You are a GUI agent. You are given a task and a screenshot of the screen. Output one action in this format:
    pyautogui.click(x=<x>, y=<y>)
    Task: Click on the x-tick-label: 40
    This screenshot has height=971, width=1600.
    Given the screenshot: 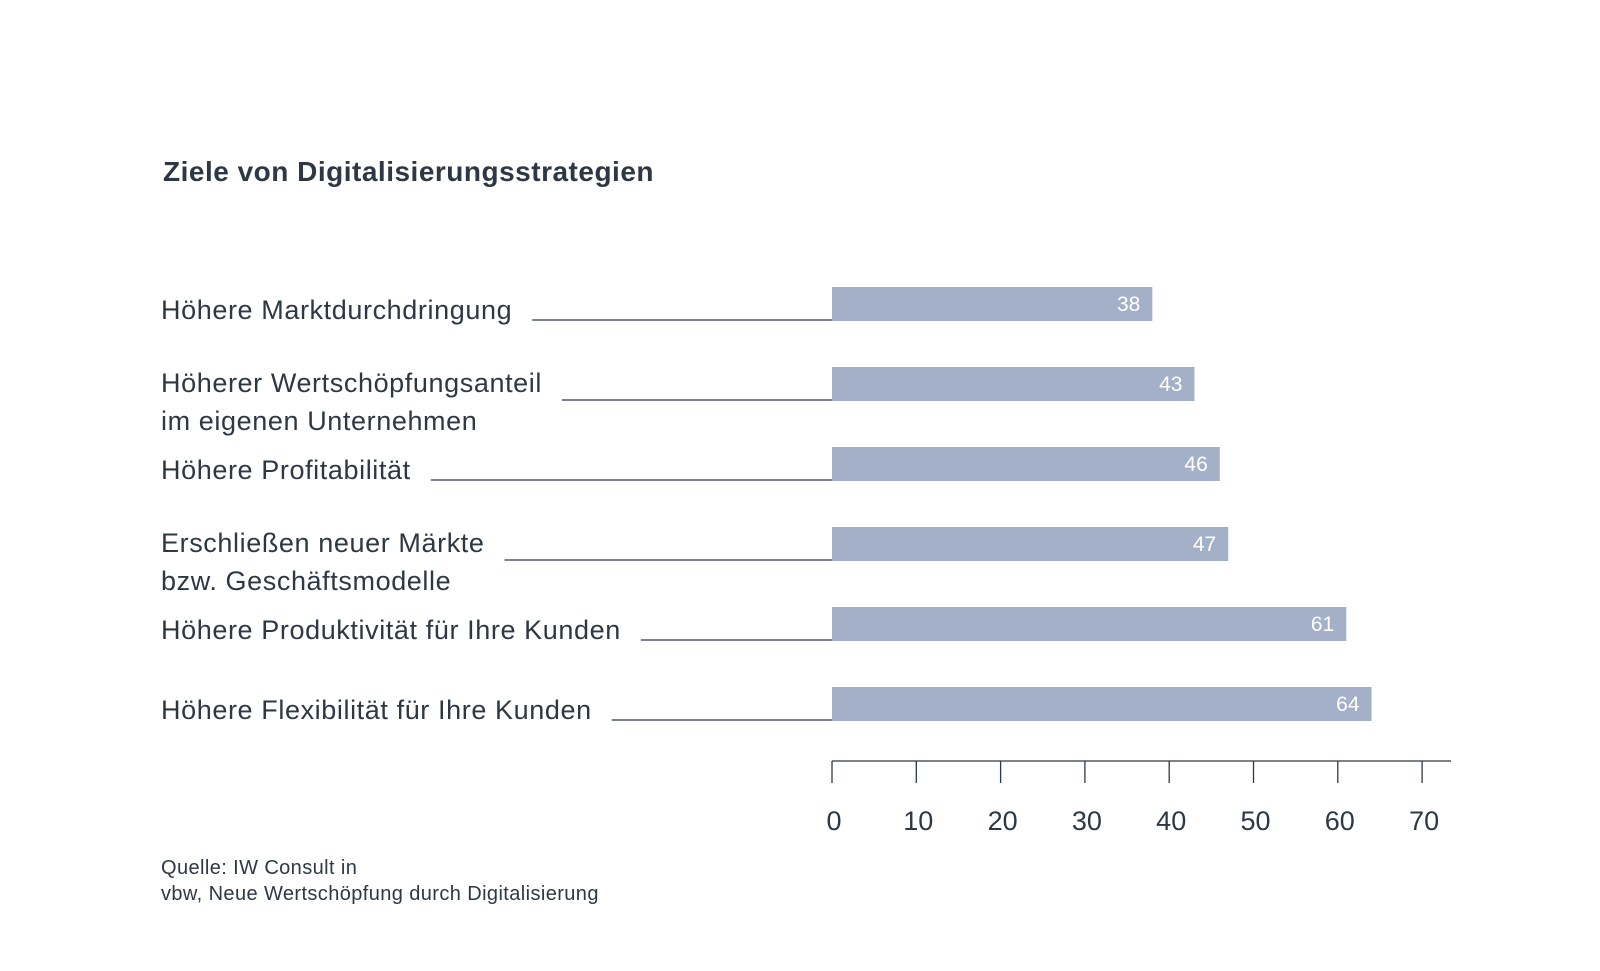 What is the action you would take?
    pyautogui.click(x=1171, y=821)
    